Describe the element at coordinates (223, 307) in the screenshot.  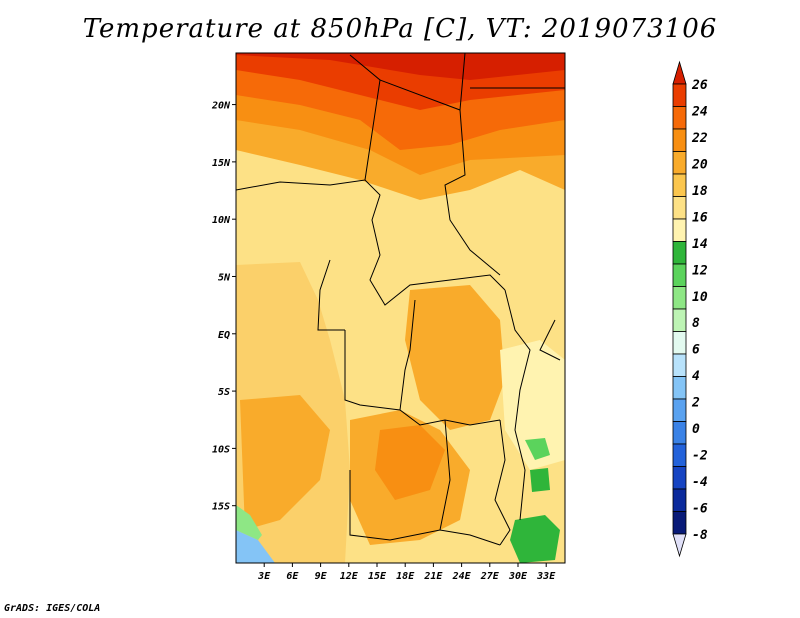
I see `lat-axis: 20N 15N 10N 5N EQ 5S 10S 15S` at that location.